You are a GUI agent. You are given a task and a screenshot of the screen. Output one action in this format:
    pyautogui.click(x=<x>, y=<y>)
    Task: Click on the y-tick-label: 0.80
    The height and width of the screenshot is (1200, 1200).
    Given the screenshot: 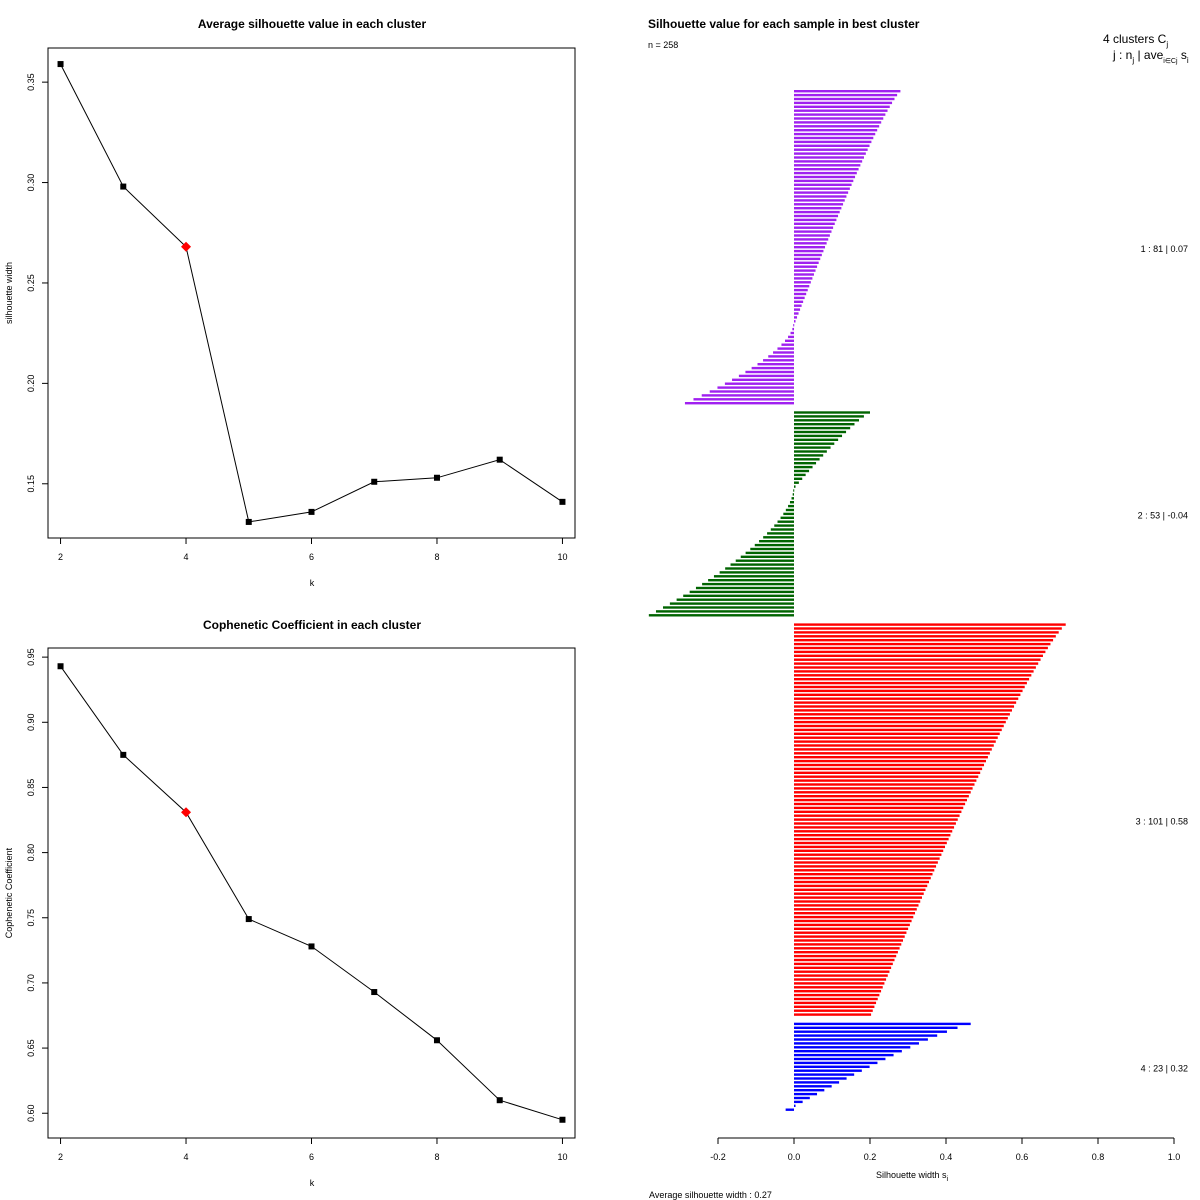 What is the action you would take?
    pyautogui.click(x=31, y=853)
    